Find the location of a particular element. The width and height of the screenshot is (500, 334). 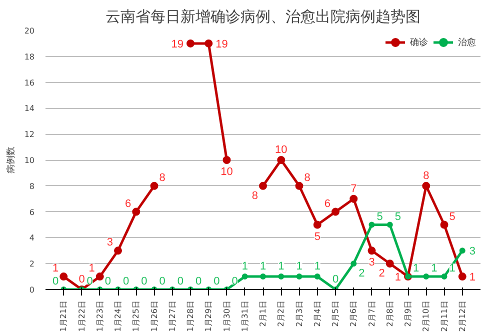

x-tick-label: 2月12日 is located at coordinates (462, 316).